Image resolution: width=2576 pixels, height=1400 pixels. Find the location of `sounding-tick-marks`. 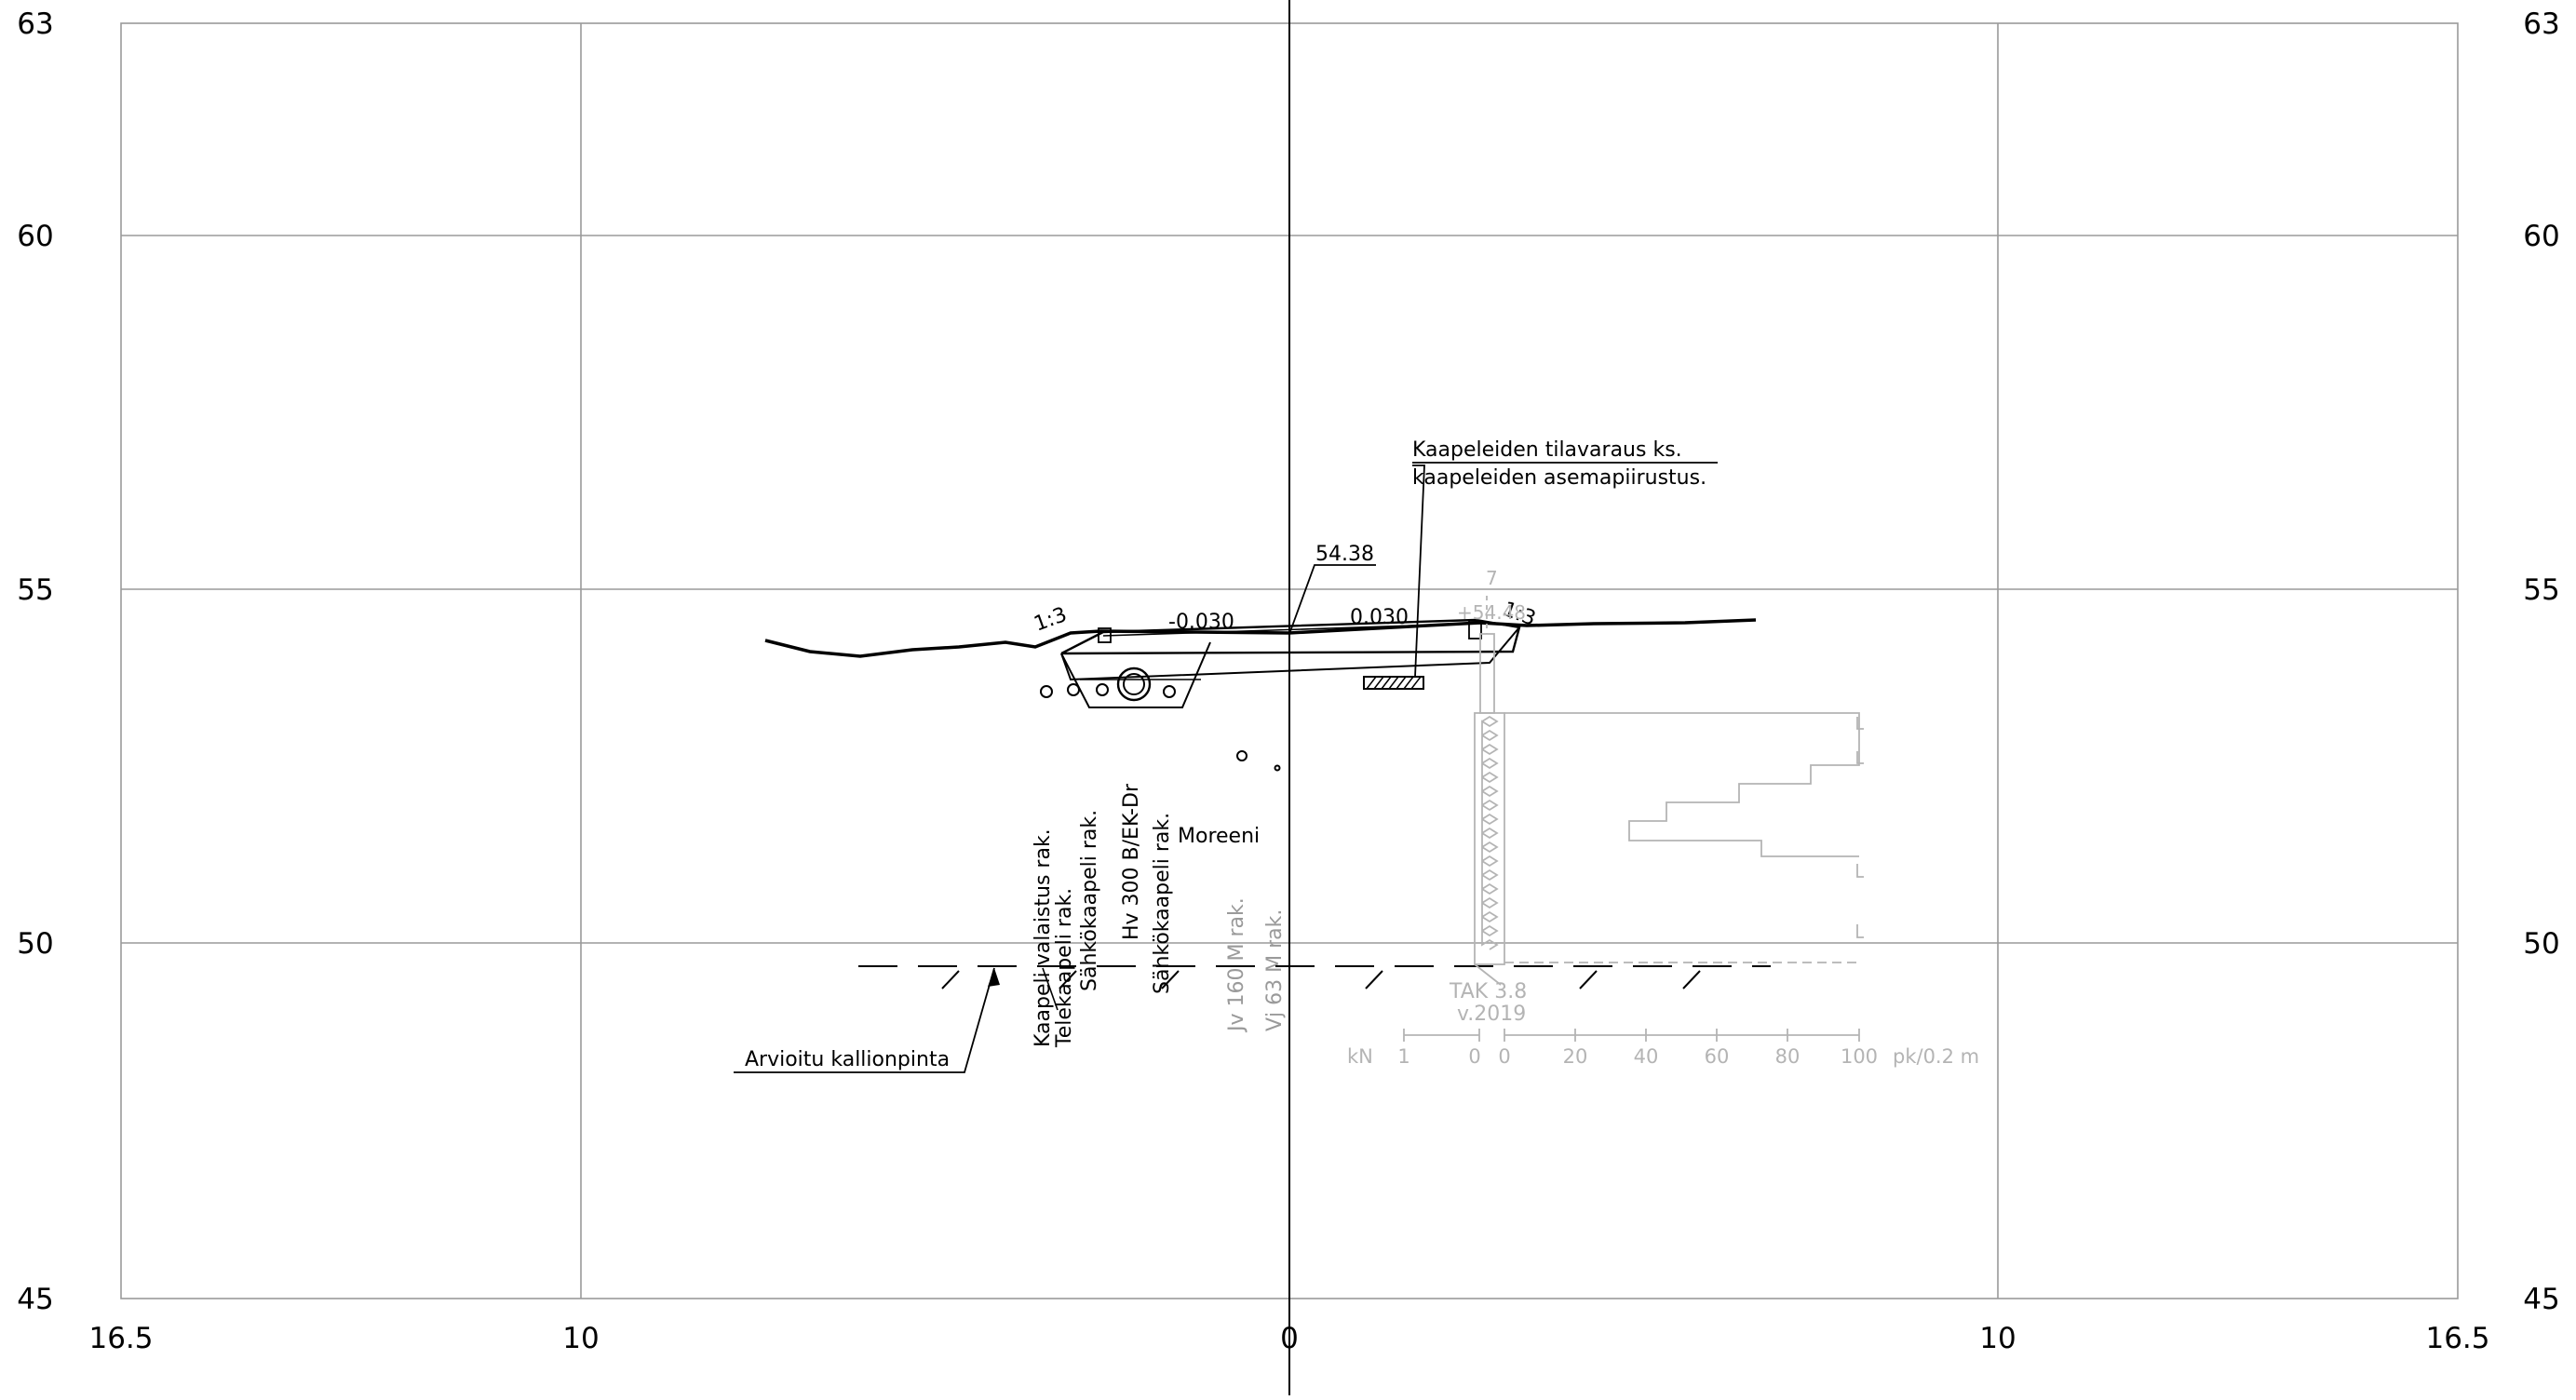

sounding-tick-marks is located at coordinates (1860, 827).